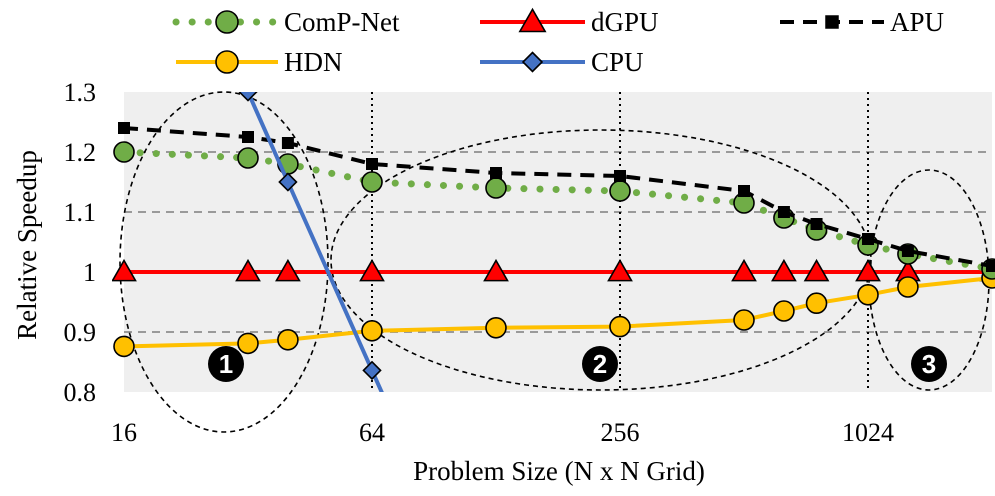  Describe the element at coordinates (617, 62) in the screenshot. I see `legend-label: CPU` at that location.